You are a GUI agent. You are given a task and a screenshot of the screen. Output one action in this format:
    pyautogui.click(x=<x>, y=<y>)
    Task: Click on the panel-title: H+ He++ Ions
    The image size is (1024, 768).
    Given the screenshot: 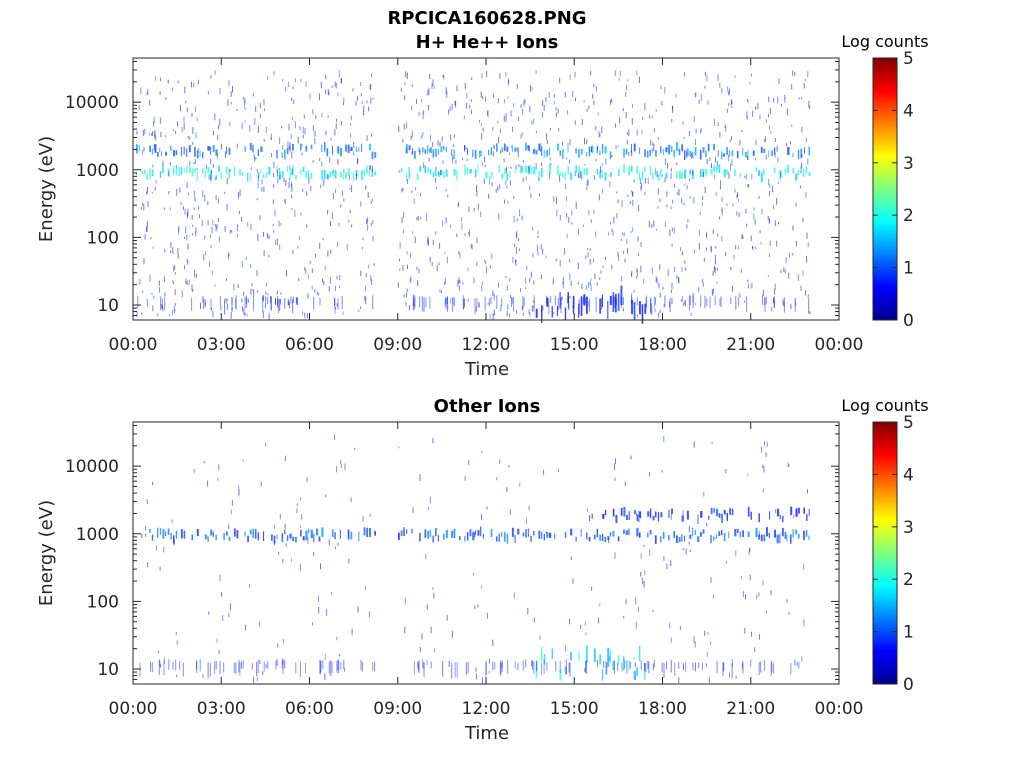 What is the action you would take?
    pyautogui.click(x=487, y=42)
    